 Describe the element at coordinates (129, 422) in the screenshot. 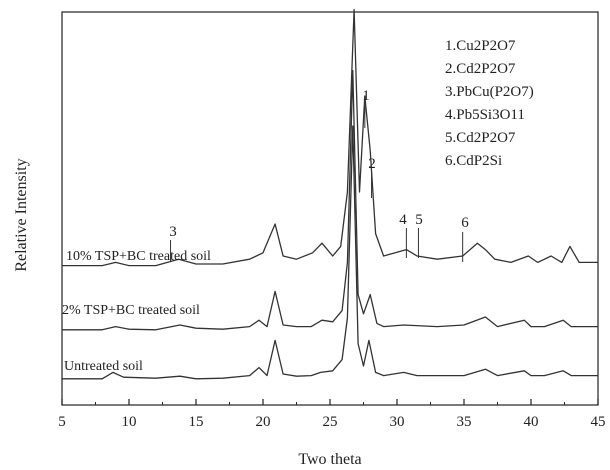

I see `x-tick-label: 10` at that location.